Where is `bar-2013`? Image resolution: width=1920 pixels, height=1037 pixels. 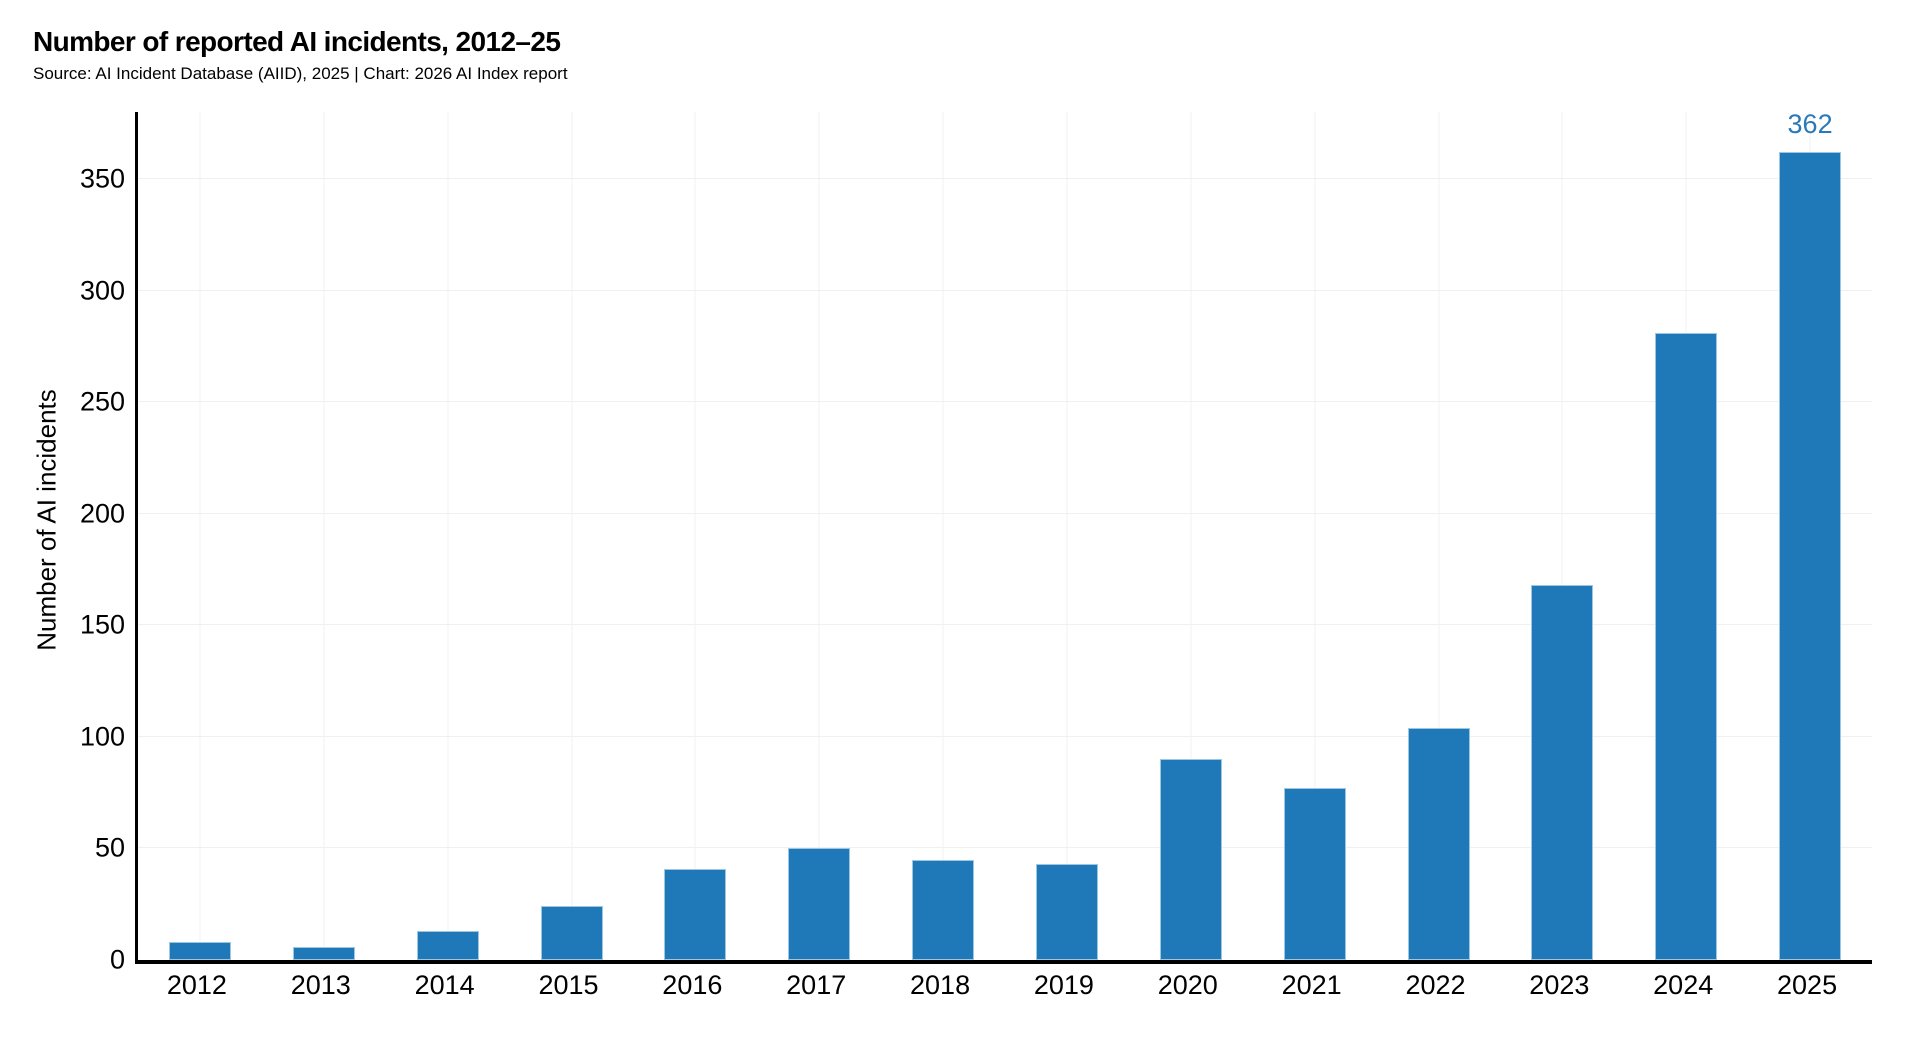 bar-2013 is located at coordinates (323, 953).